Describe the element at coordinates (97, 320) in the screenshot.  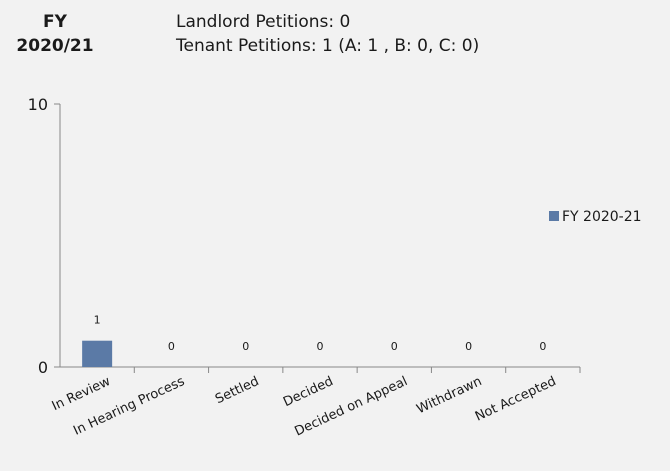
I see `data-label: 1` at that location.